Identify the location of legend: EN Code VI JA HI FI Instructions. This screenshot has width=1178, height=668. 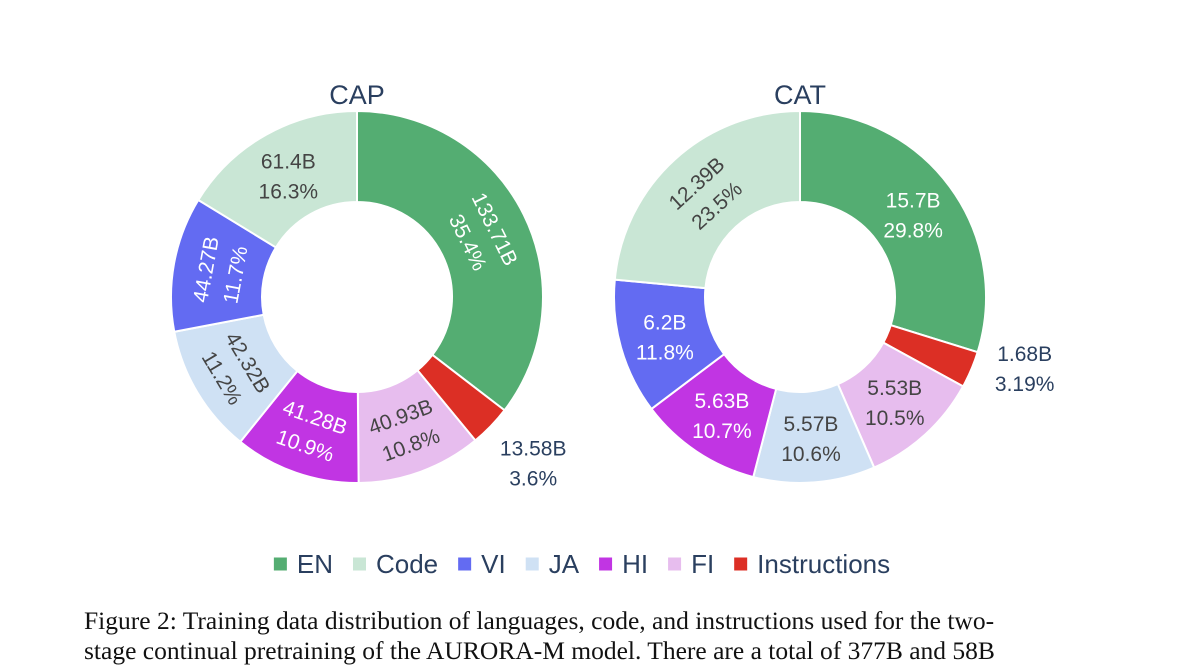
(581, 564).